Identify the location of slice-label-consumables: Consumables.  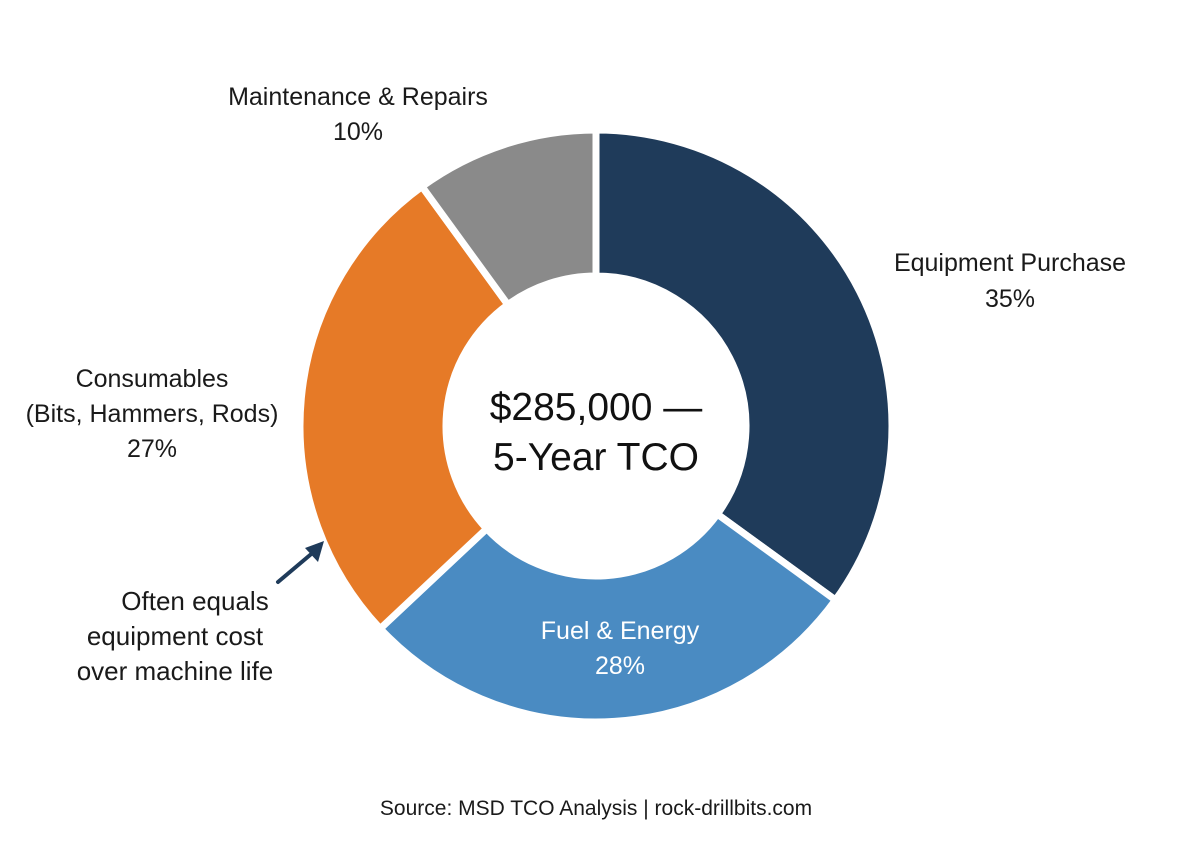
(152, 379).